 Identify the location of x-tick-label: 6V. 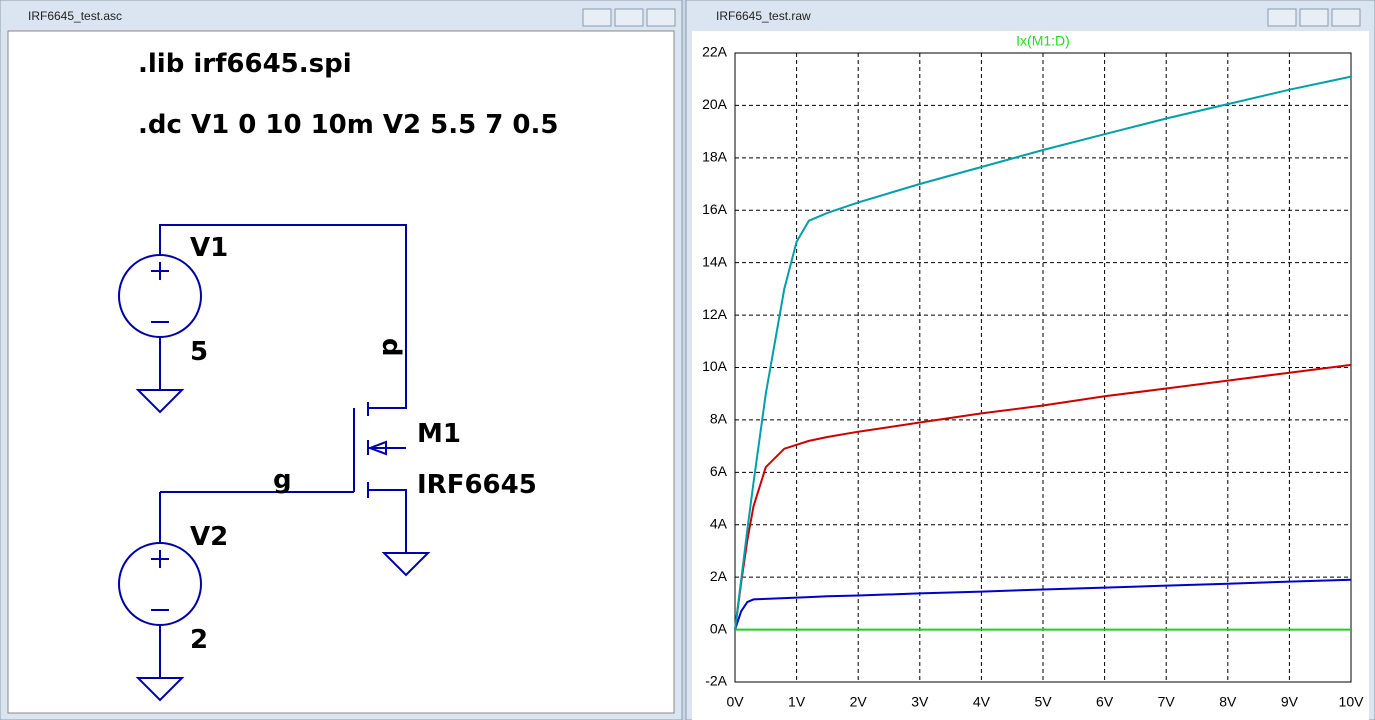
(1105, 702).